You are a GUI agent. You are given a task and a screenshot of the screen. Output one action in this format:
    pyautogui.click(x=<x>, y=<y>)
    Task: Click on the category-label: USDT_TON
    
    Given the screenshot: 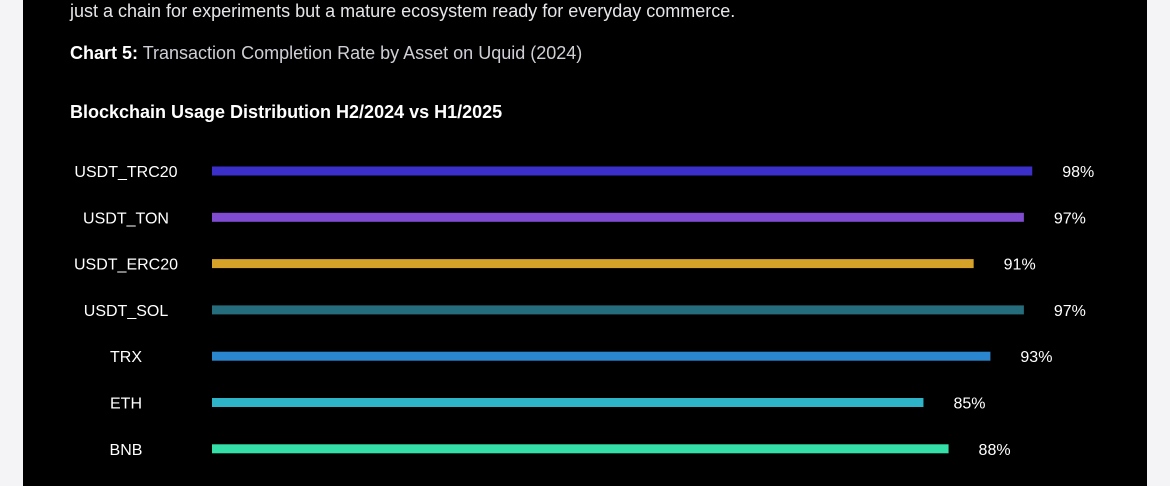 What is the action you would take?
    pyautogui.click(x=126, y=218)
    